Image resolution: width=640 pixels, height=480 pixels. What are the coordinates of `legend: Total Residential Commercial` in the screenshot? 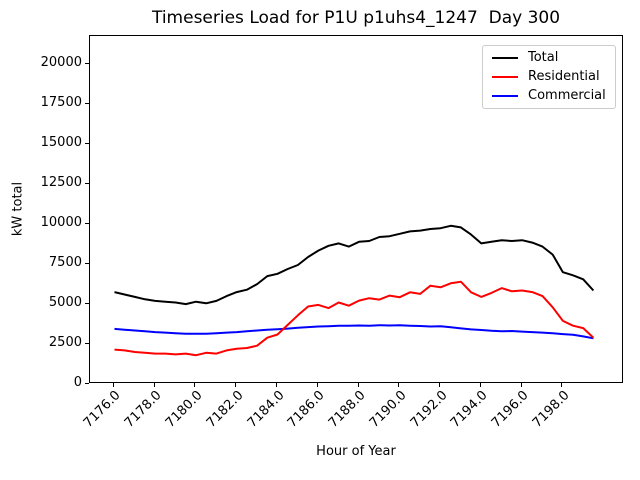 It's located at (549, 77).